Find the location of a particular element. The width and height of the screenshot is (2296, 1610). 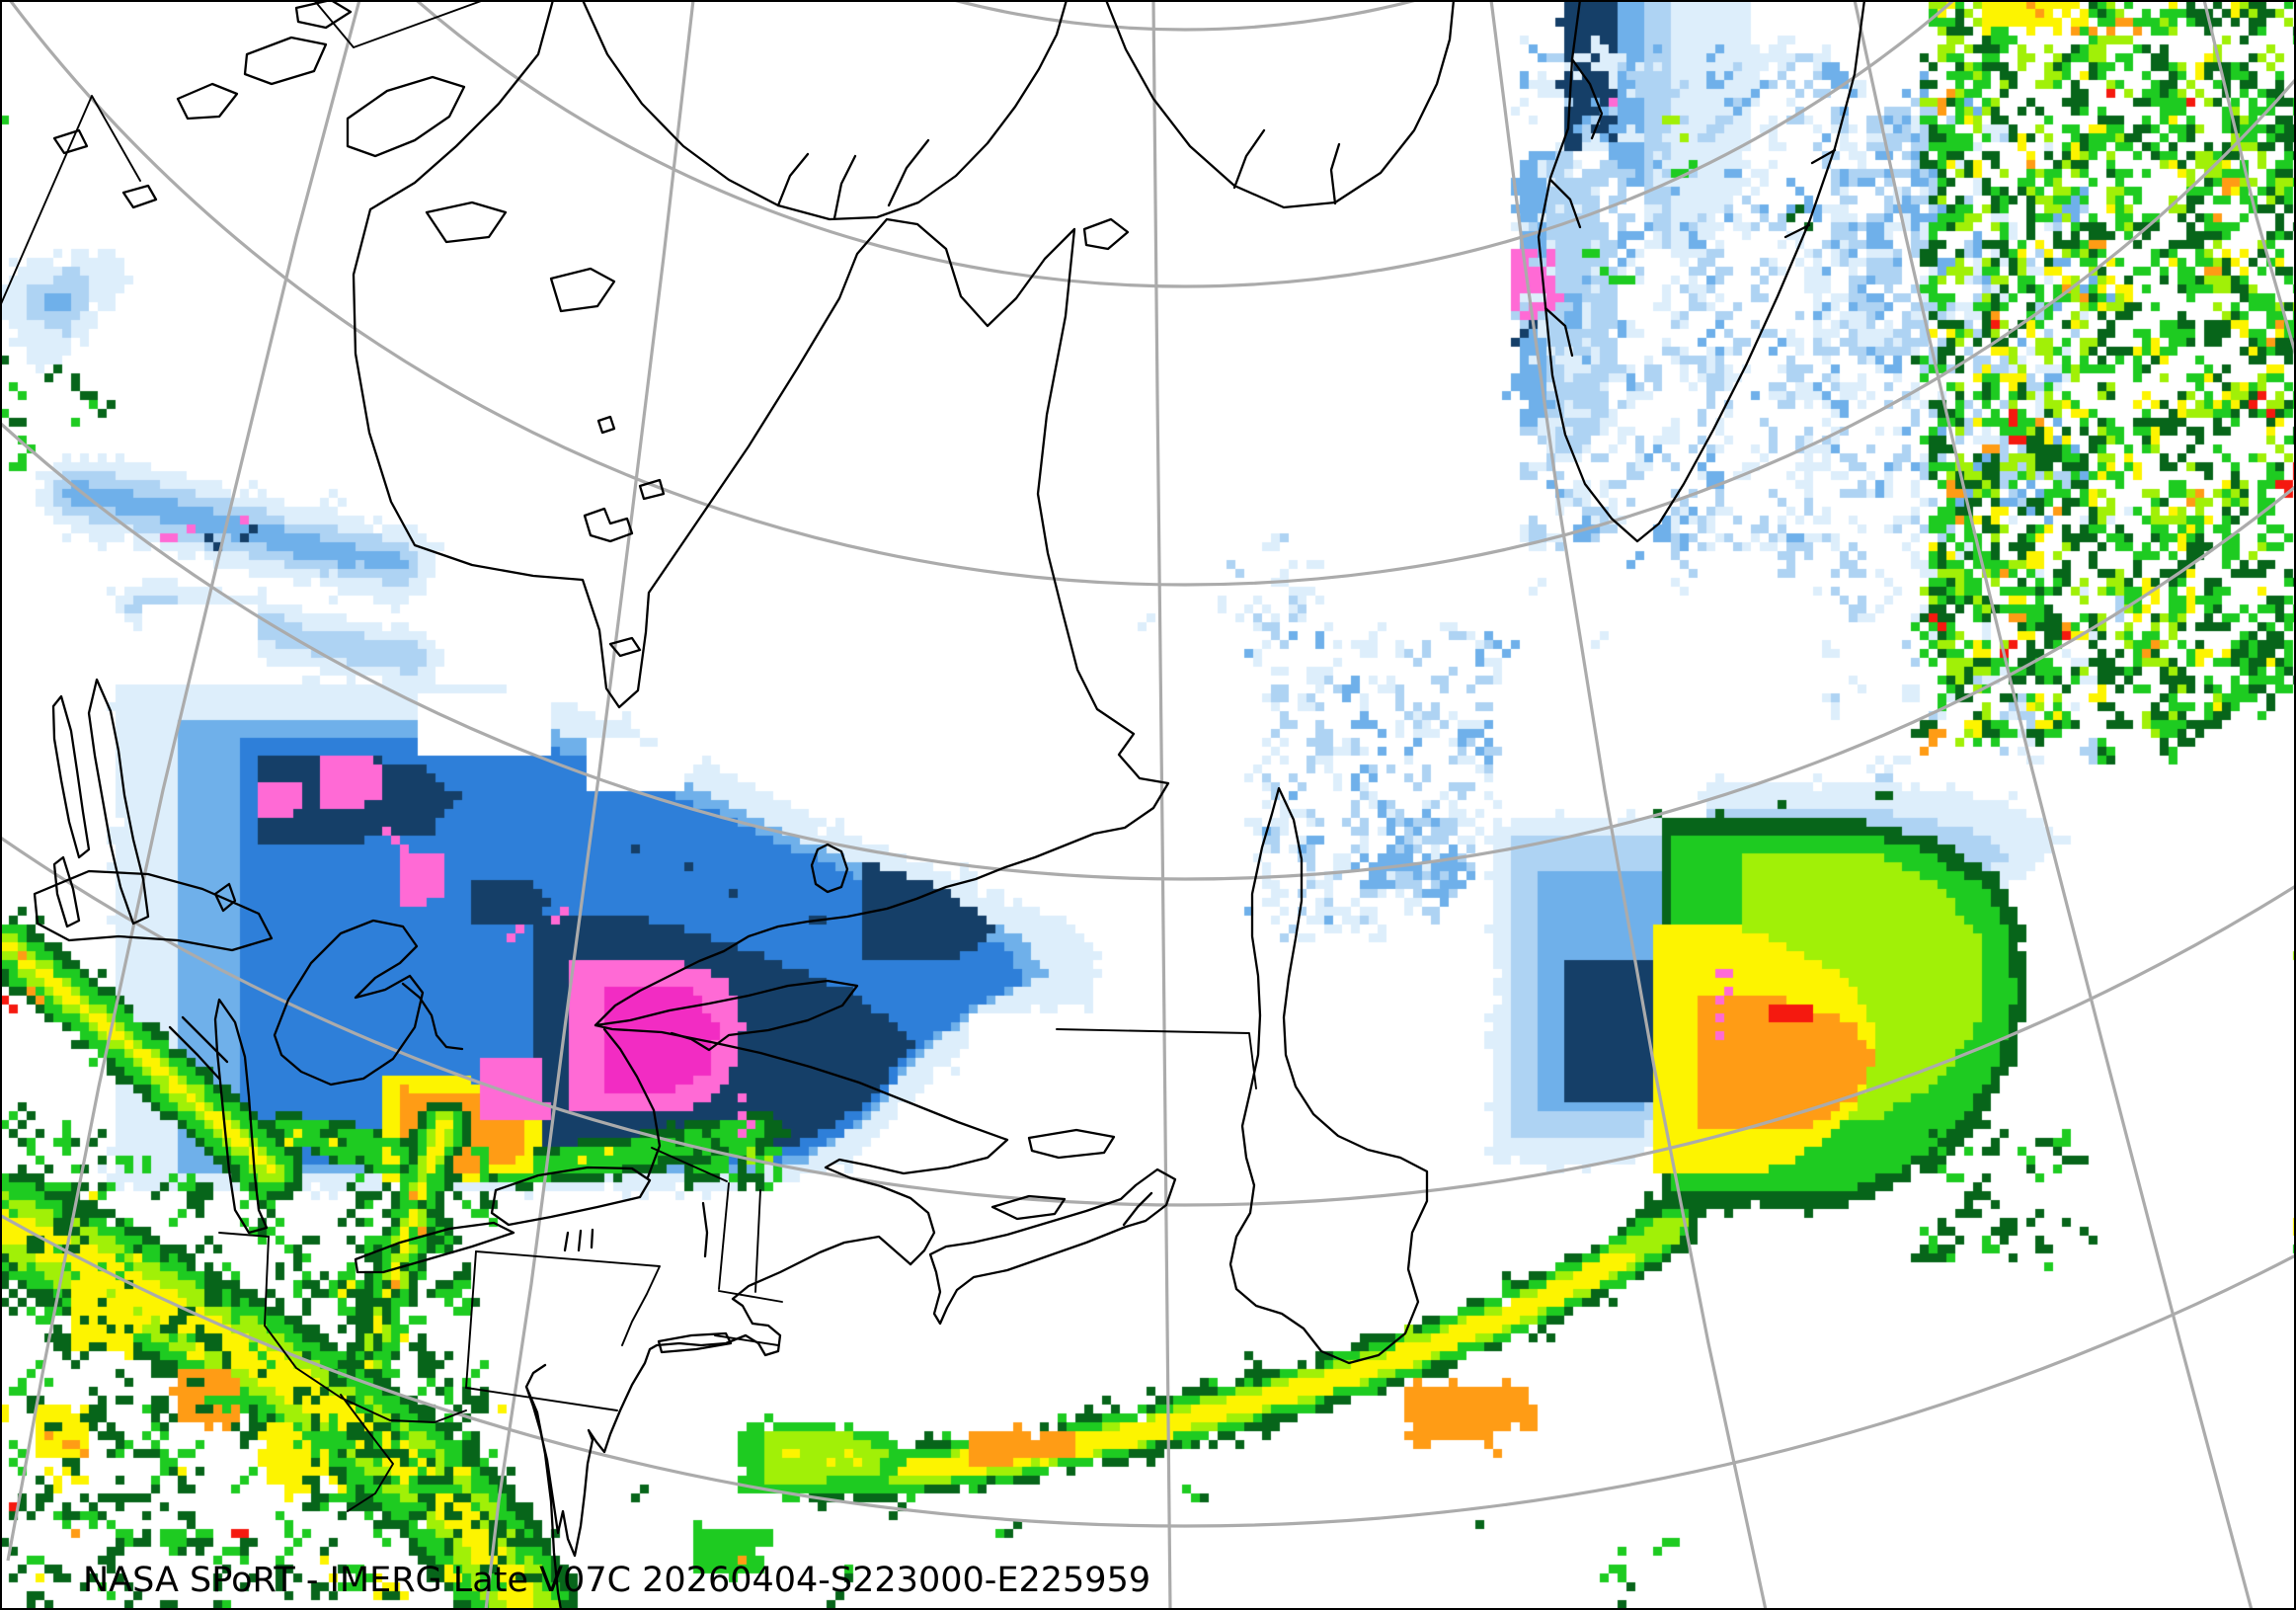

ma-south-border is located at coordinates (746, 1340).